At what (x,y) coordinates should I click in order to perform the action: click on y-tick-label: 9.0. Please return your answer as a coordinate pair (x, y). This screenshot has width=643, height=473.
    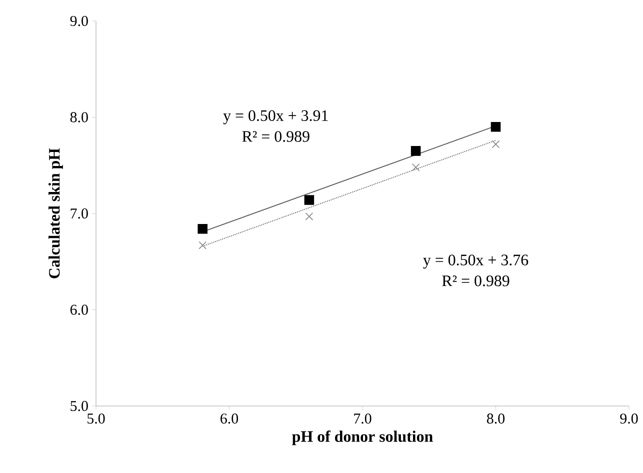
    Looking at the image, I should click on (79, 21).